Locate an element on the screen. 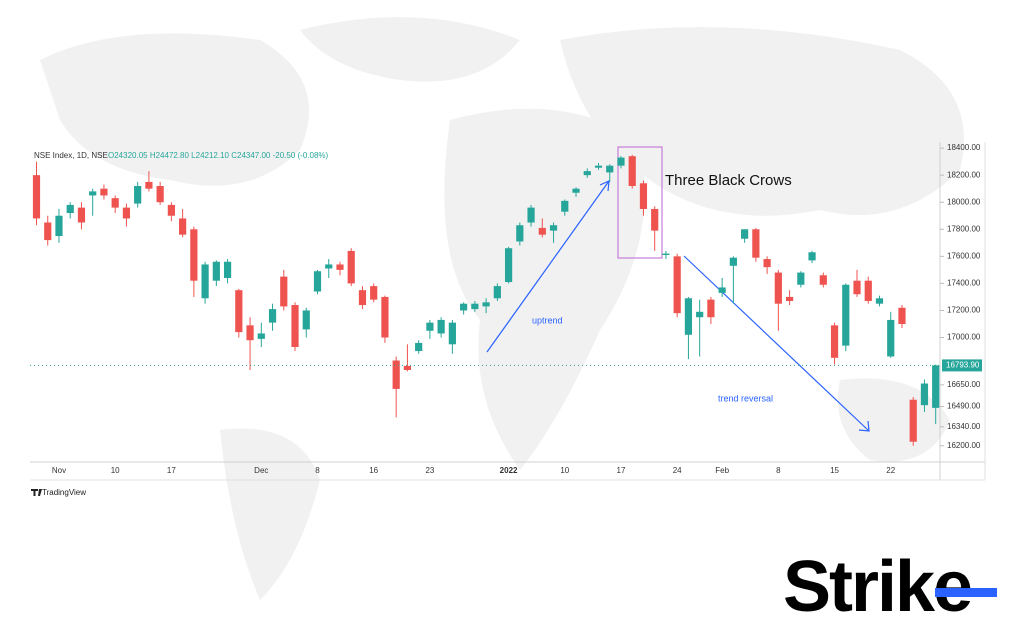 The image size is (1024, 640). x-tick-label: 24 is located at coordinates (677, 470).